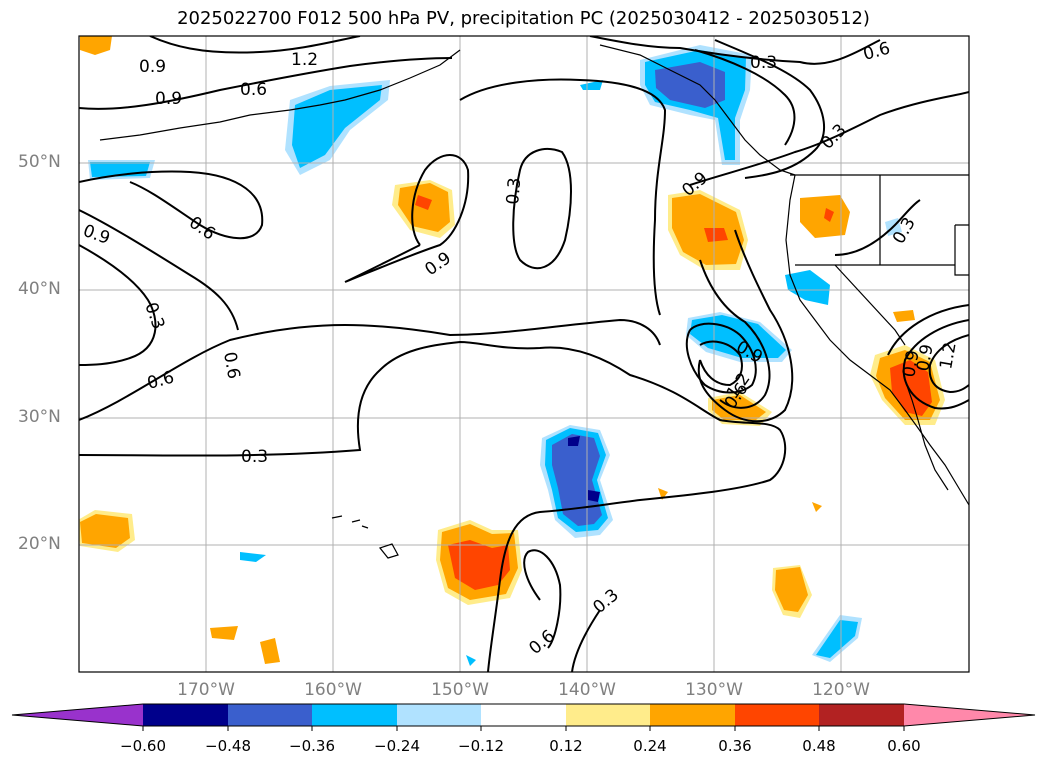 This screenshot has height=765, width=1047. I want to click on colorbar-tick-label: 0.48, so click(819, 746).